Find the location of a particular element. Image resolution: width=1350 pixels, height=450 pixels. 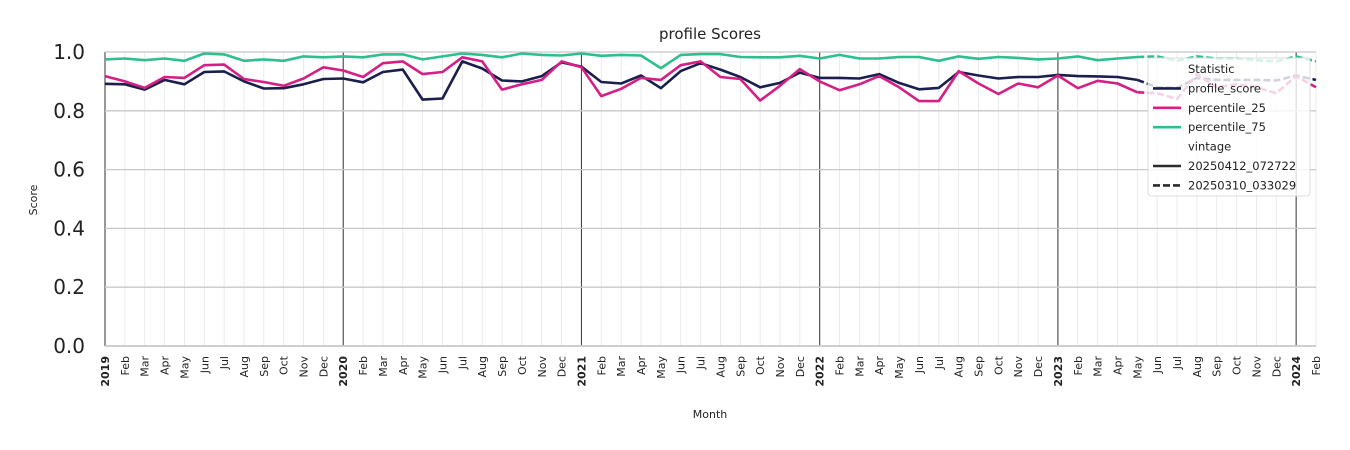

y-axis-label: Score is located at coordinates (33, 199).